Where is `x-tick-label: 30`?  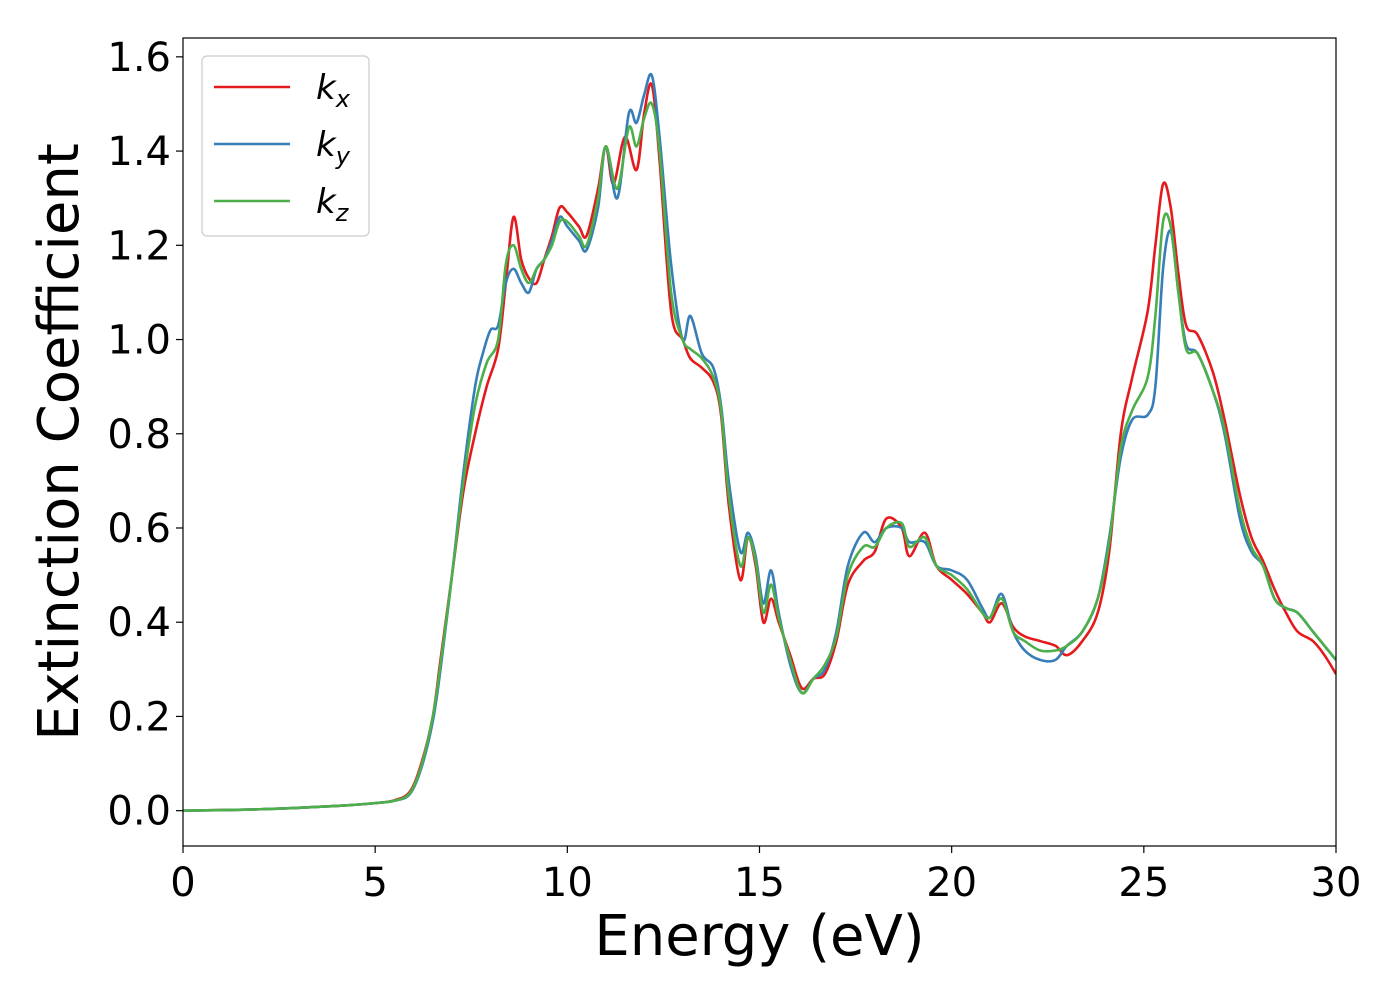
x-tick-label: 30 is located at coordinates (1336, 883).